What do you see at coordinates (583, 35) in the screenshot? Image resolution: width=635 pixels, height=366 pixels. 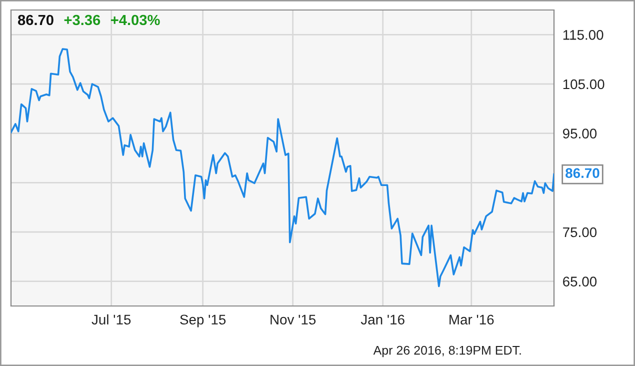 I see `y-tick-label: 115.00` at bounding box center [583, 35].